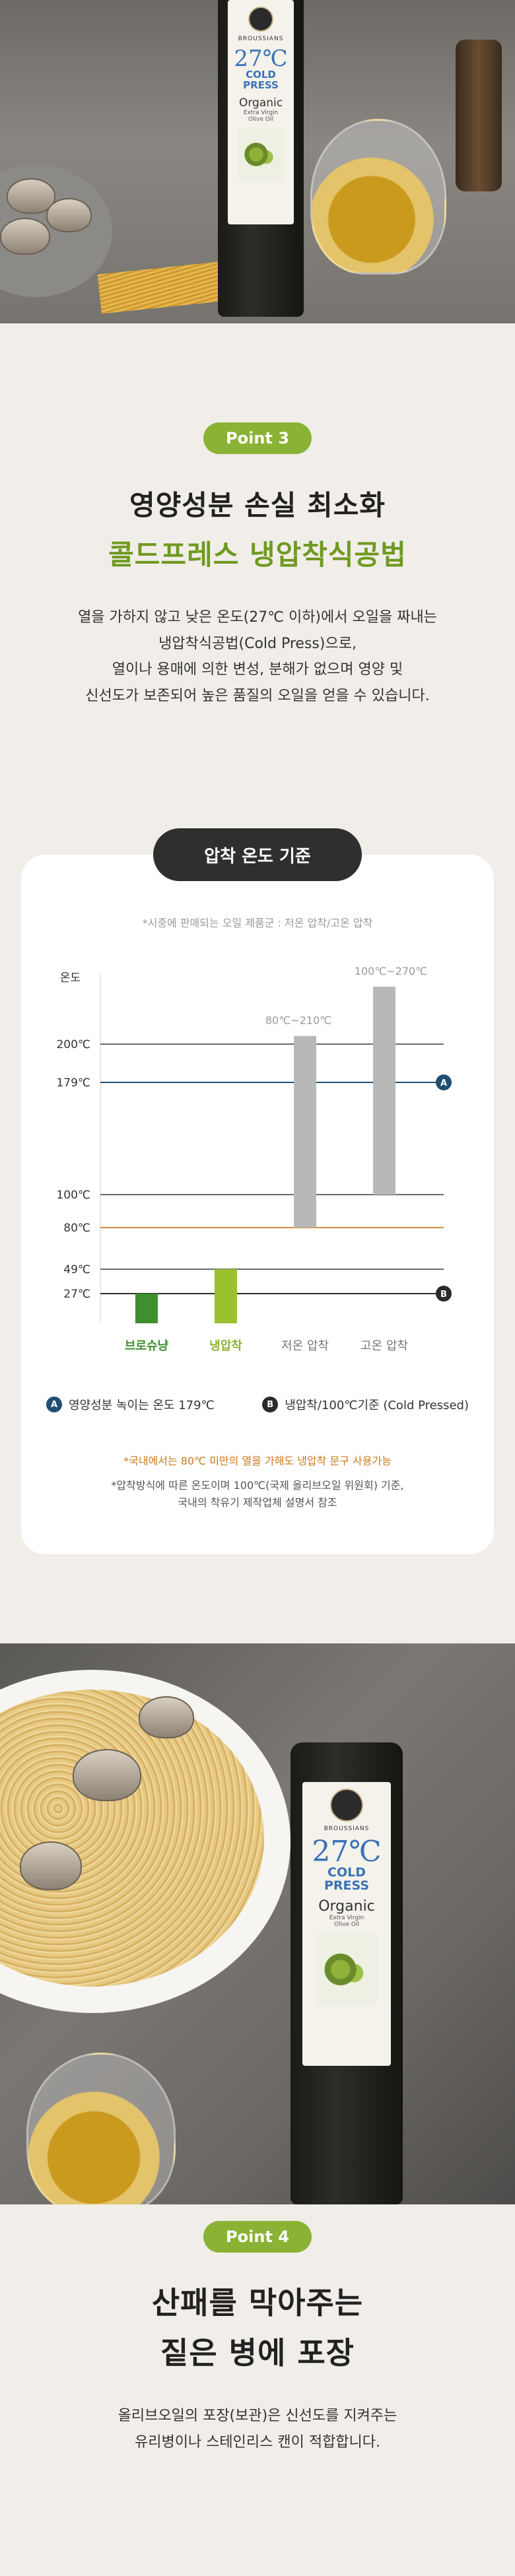 This screenshot has height=2576, width=515. I want to click on point4-title-line1: 산패를 막아주는, so click(257, 2303).